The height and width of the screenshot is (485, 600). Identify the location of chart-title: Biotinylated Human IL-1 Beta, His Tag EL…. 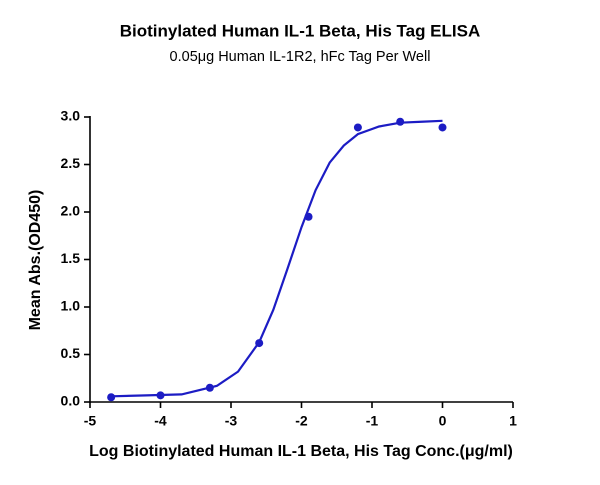
(300, 30).